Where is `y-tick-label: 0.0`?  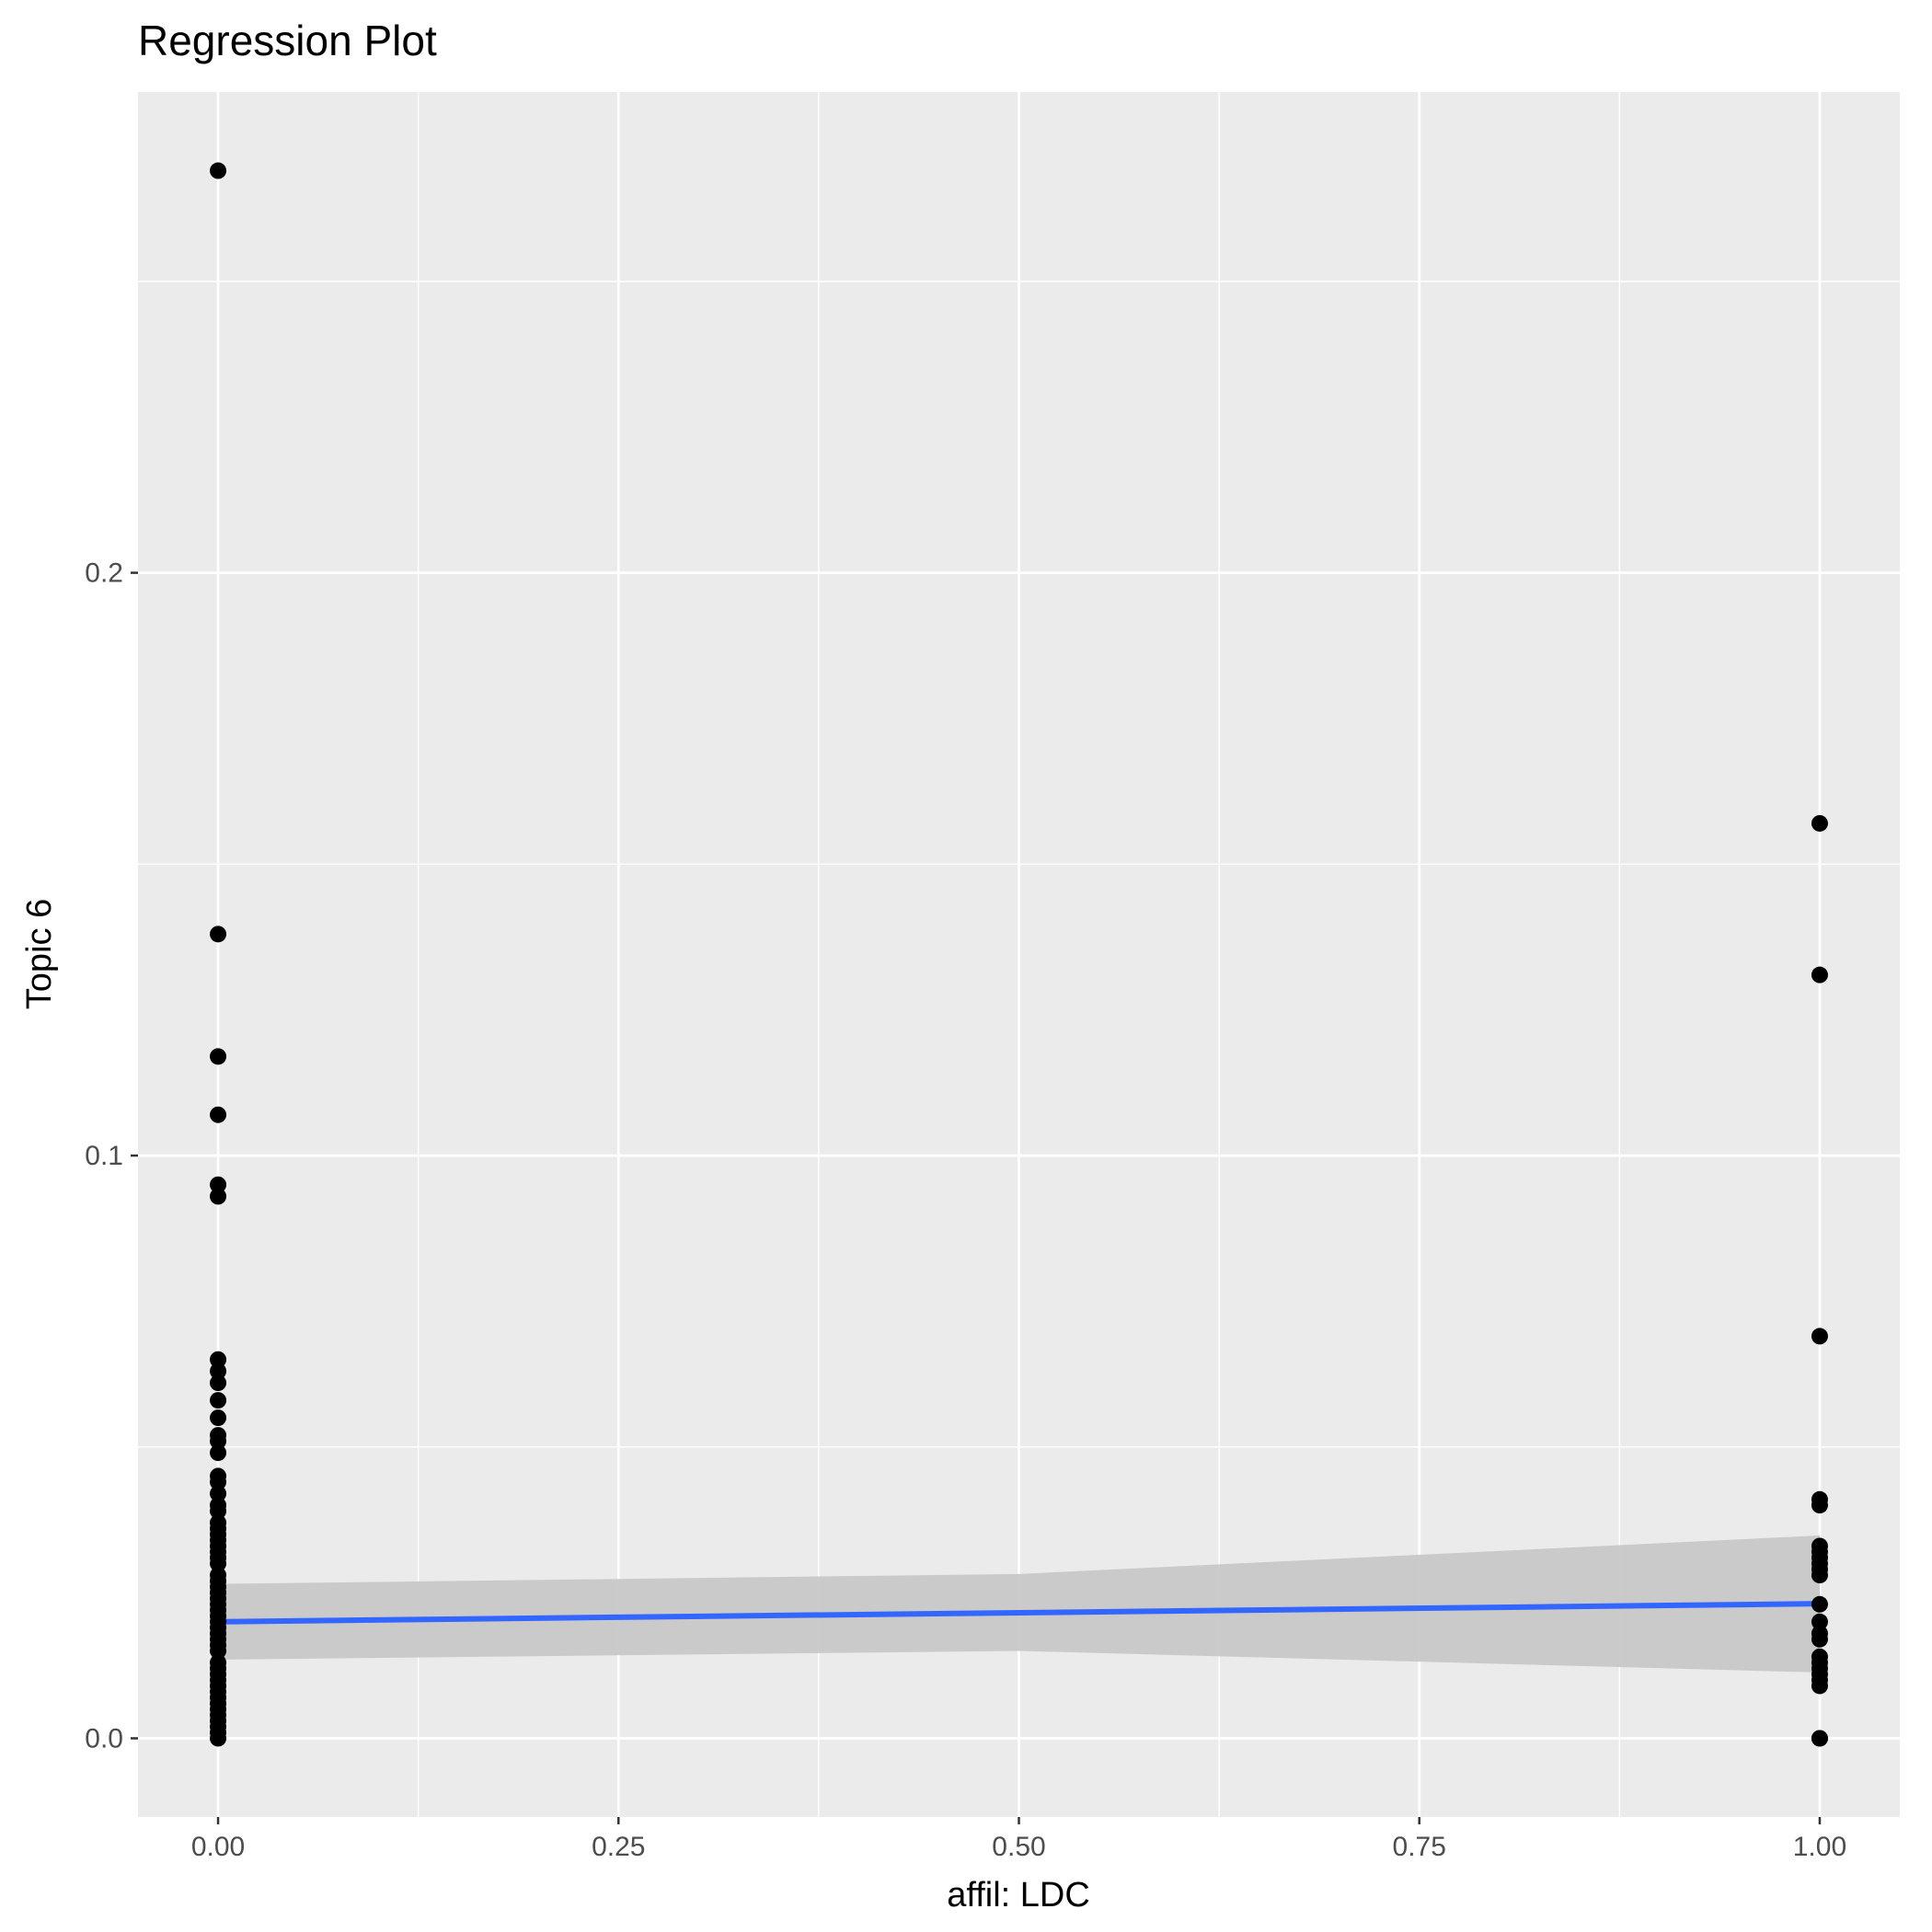 y-tick-label: 0.0 is located at coordinates (104, 1738).